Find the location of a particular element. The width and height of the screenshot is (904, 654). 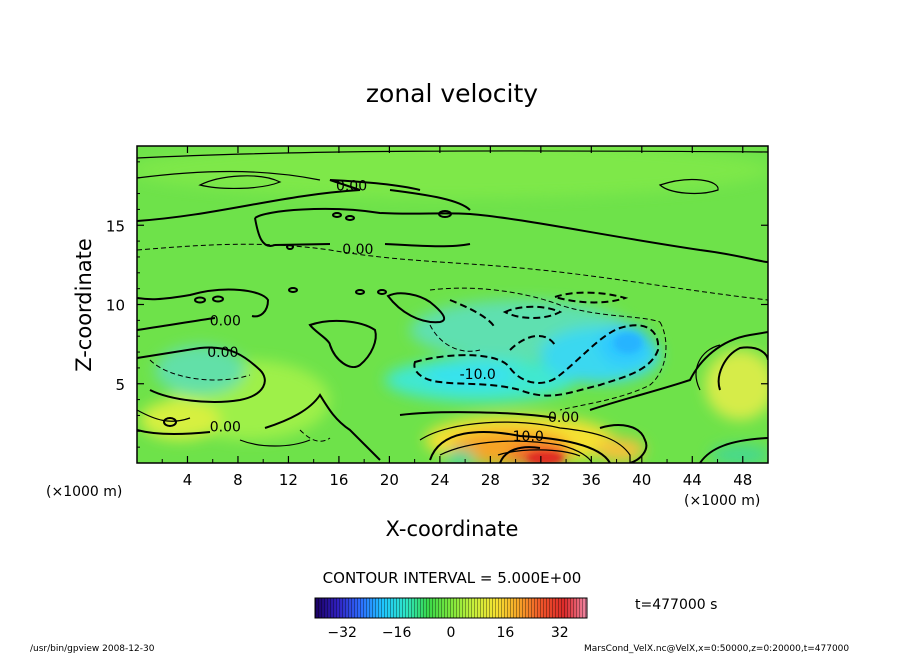

colorbar-tick-label: −32 is located at coordinates (342, 633).